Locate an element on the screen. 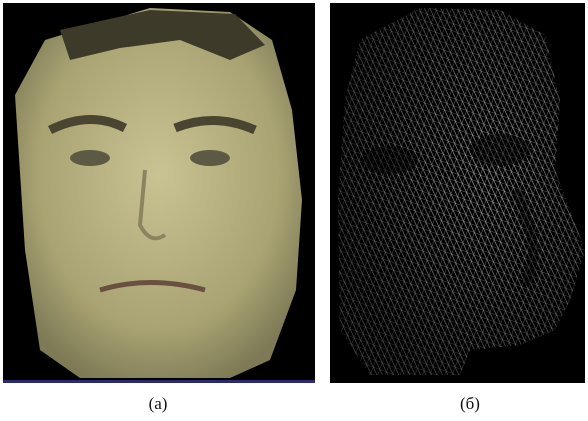  caption: (а) is located at coordinates (158, 403).